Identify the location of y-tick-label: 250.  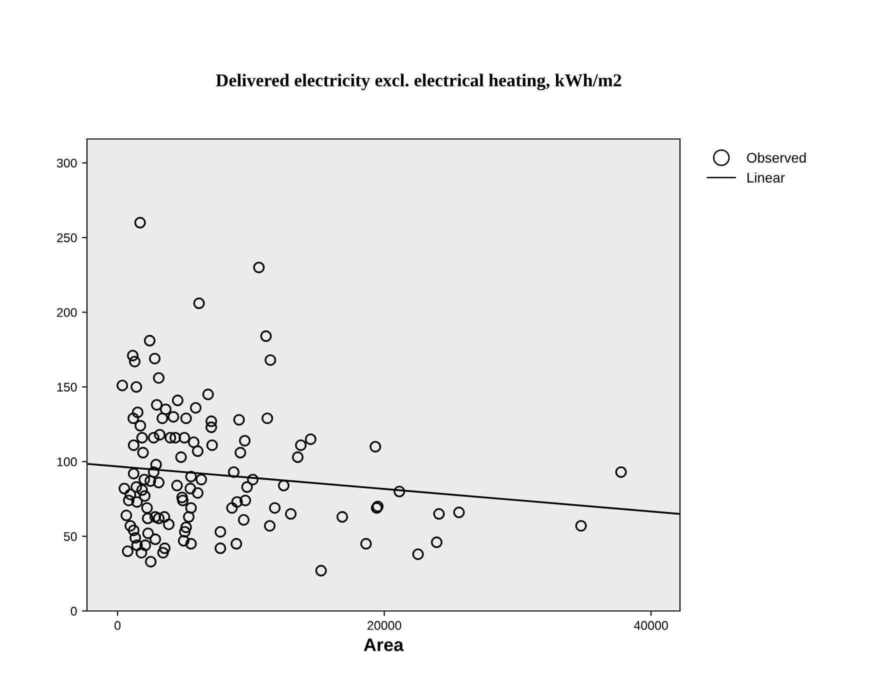
(67, 237).